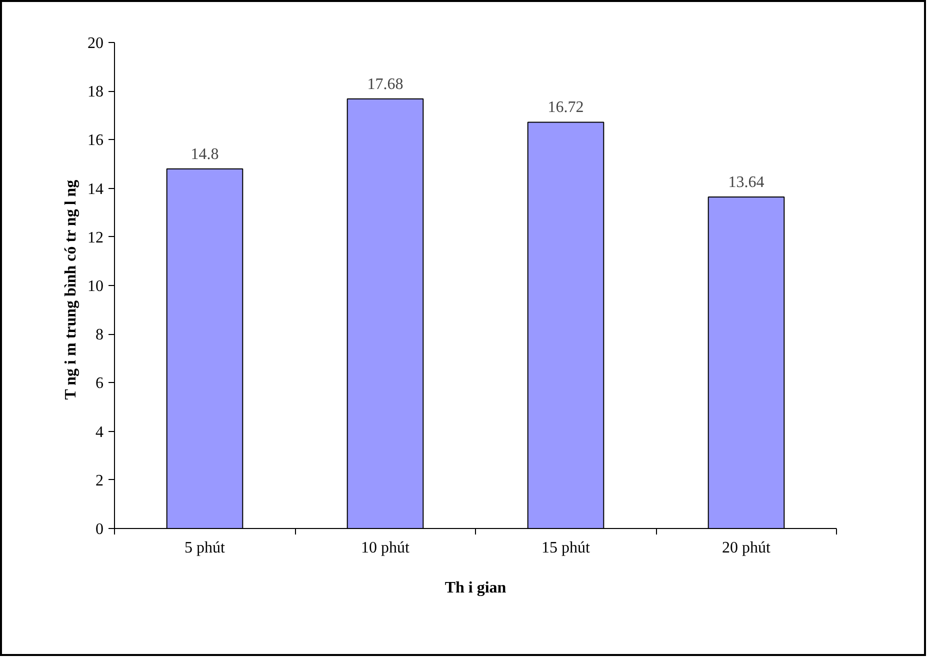 This screenshot has height=664, width=932. Describe the element at coordinates (100, 383) in the screenshot. I see `y-tick-label: 6` at that location.